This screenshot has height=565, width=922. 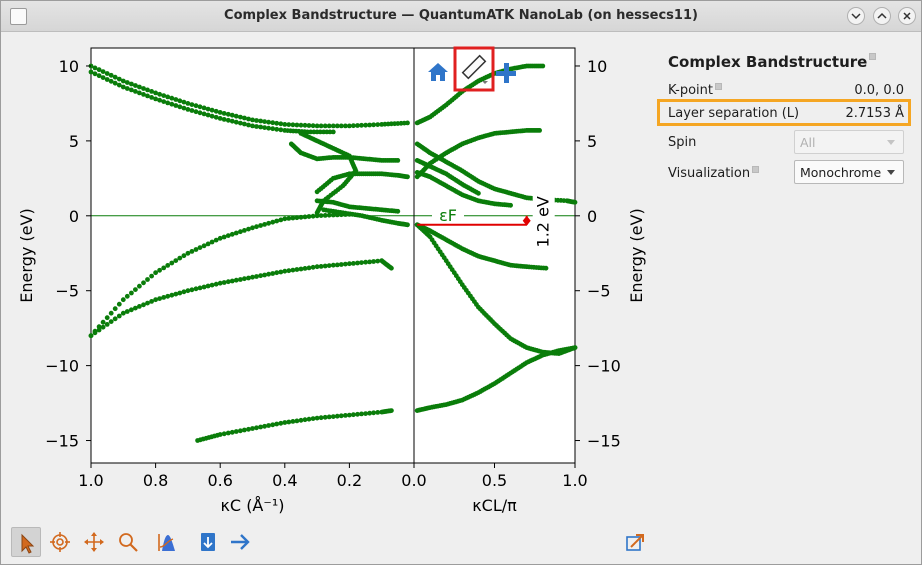 I want to click on x-tick-label-left: 0.0, so click(x=413, y=480).